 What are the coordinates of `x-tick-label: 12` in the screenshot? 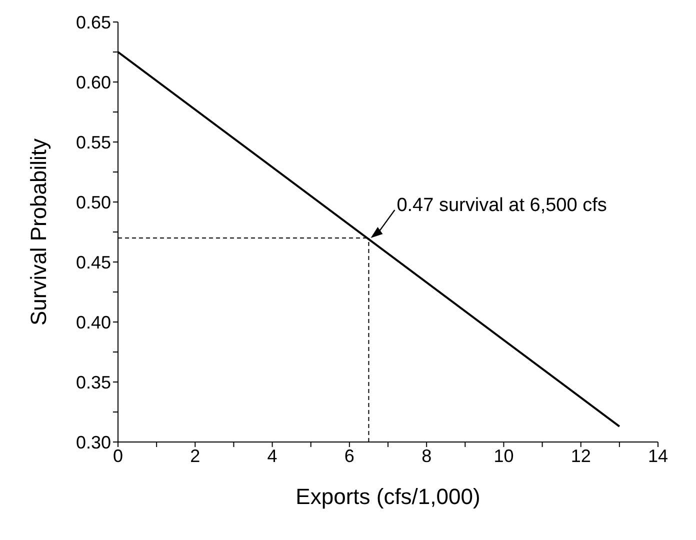 It's located at (580, 456).